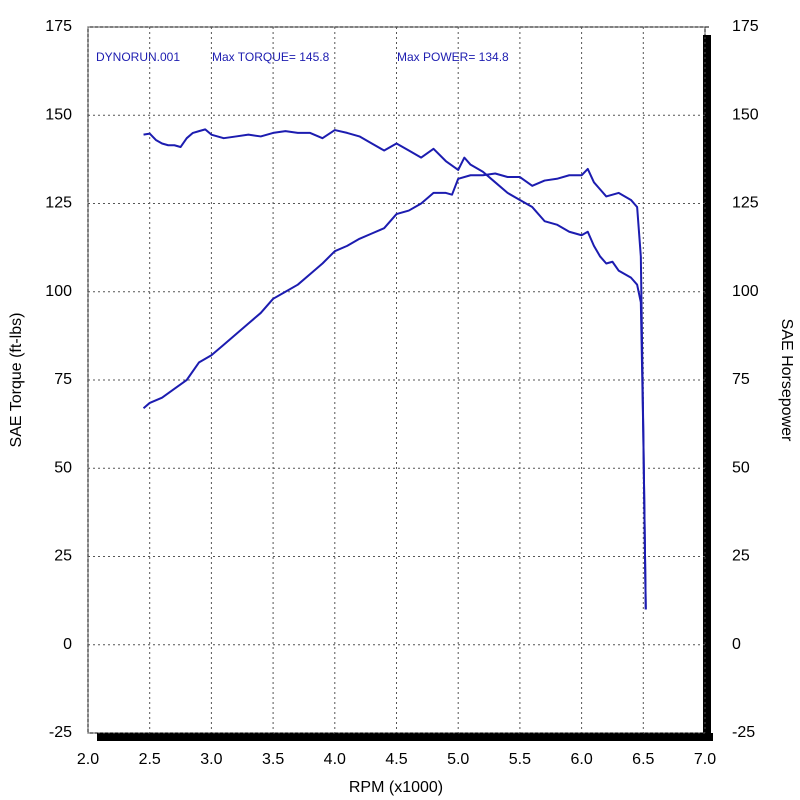 The height and width of the screenshot is (800, 800). Describe the element at coordinates (643, 759) in the screenshot. I see `x-tick-label: 6.5` at that location.